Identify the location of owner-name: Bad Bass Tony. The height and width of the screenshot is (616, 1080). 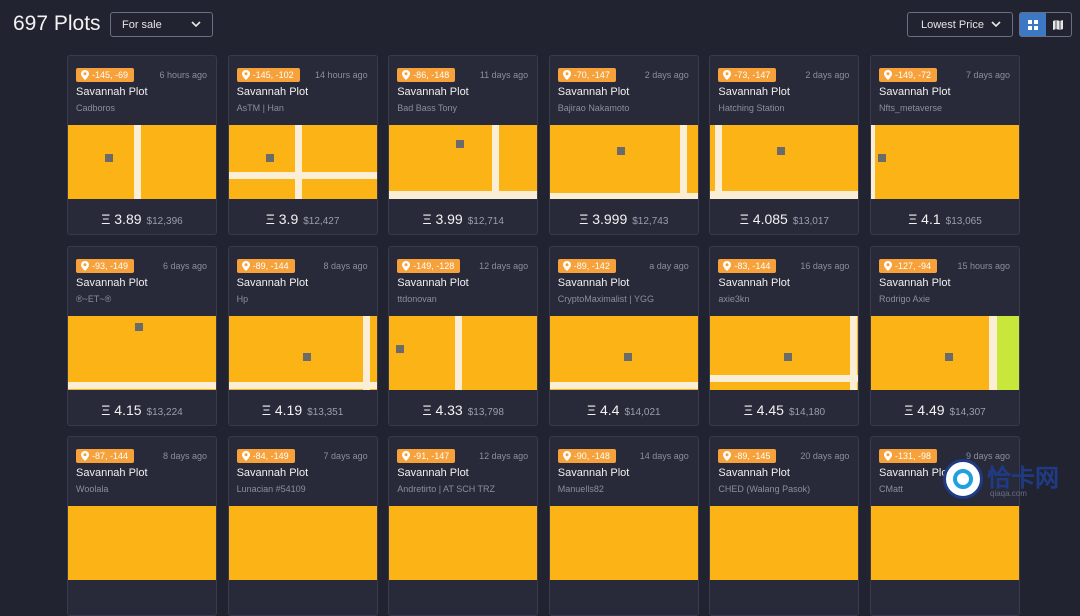
(427, 108).